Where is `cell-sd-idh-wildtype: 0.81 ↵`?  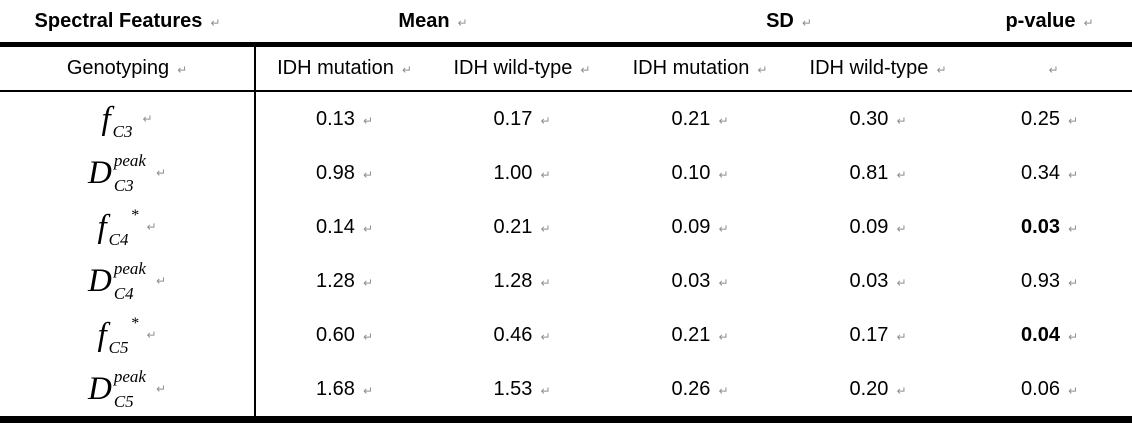 cell-sd-idh-wildtype: 0.81 ↵ is located at coordinates (878, 172).